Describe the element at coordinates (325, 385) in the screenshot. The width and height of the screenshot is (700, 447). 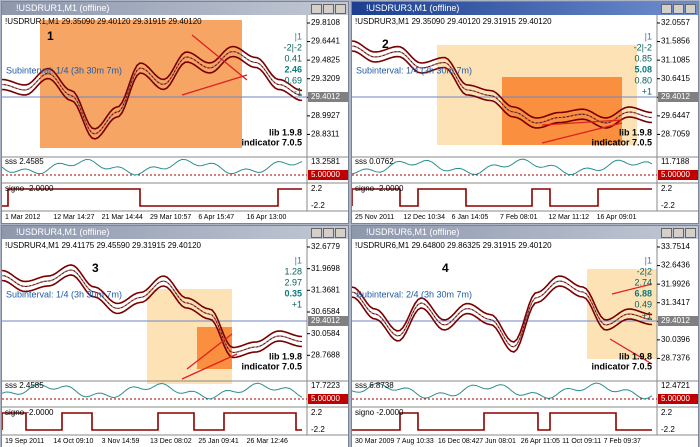
I see `sub1-tick: 17.7223` at that location.